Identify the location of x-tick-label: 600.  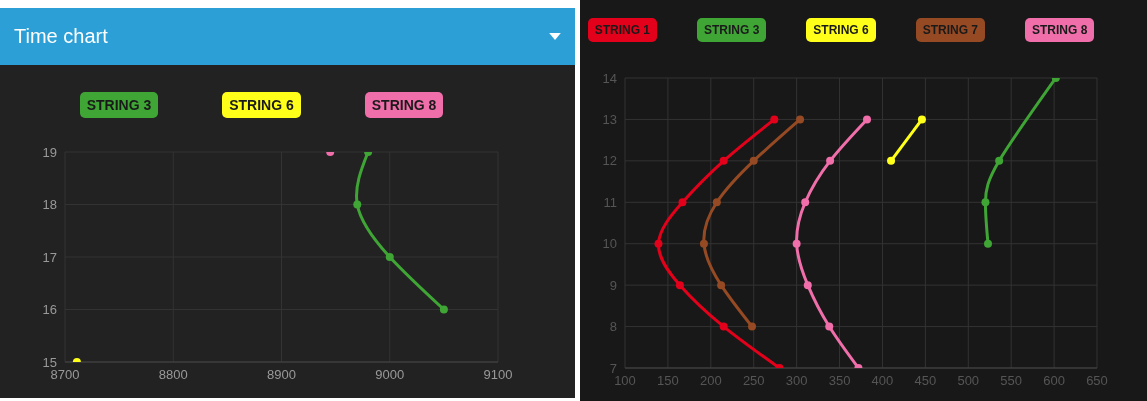
(1054, 381).